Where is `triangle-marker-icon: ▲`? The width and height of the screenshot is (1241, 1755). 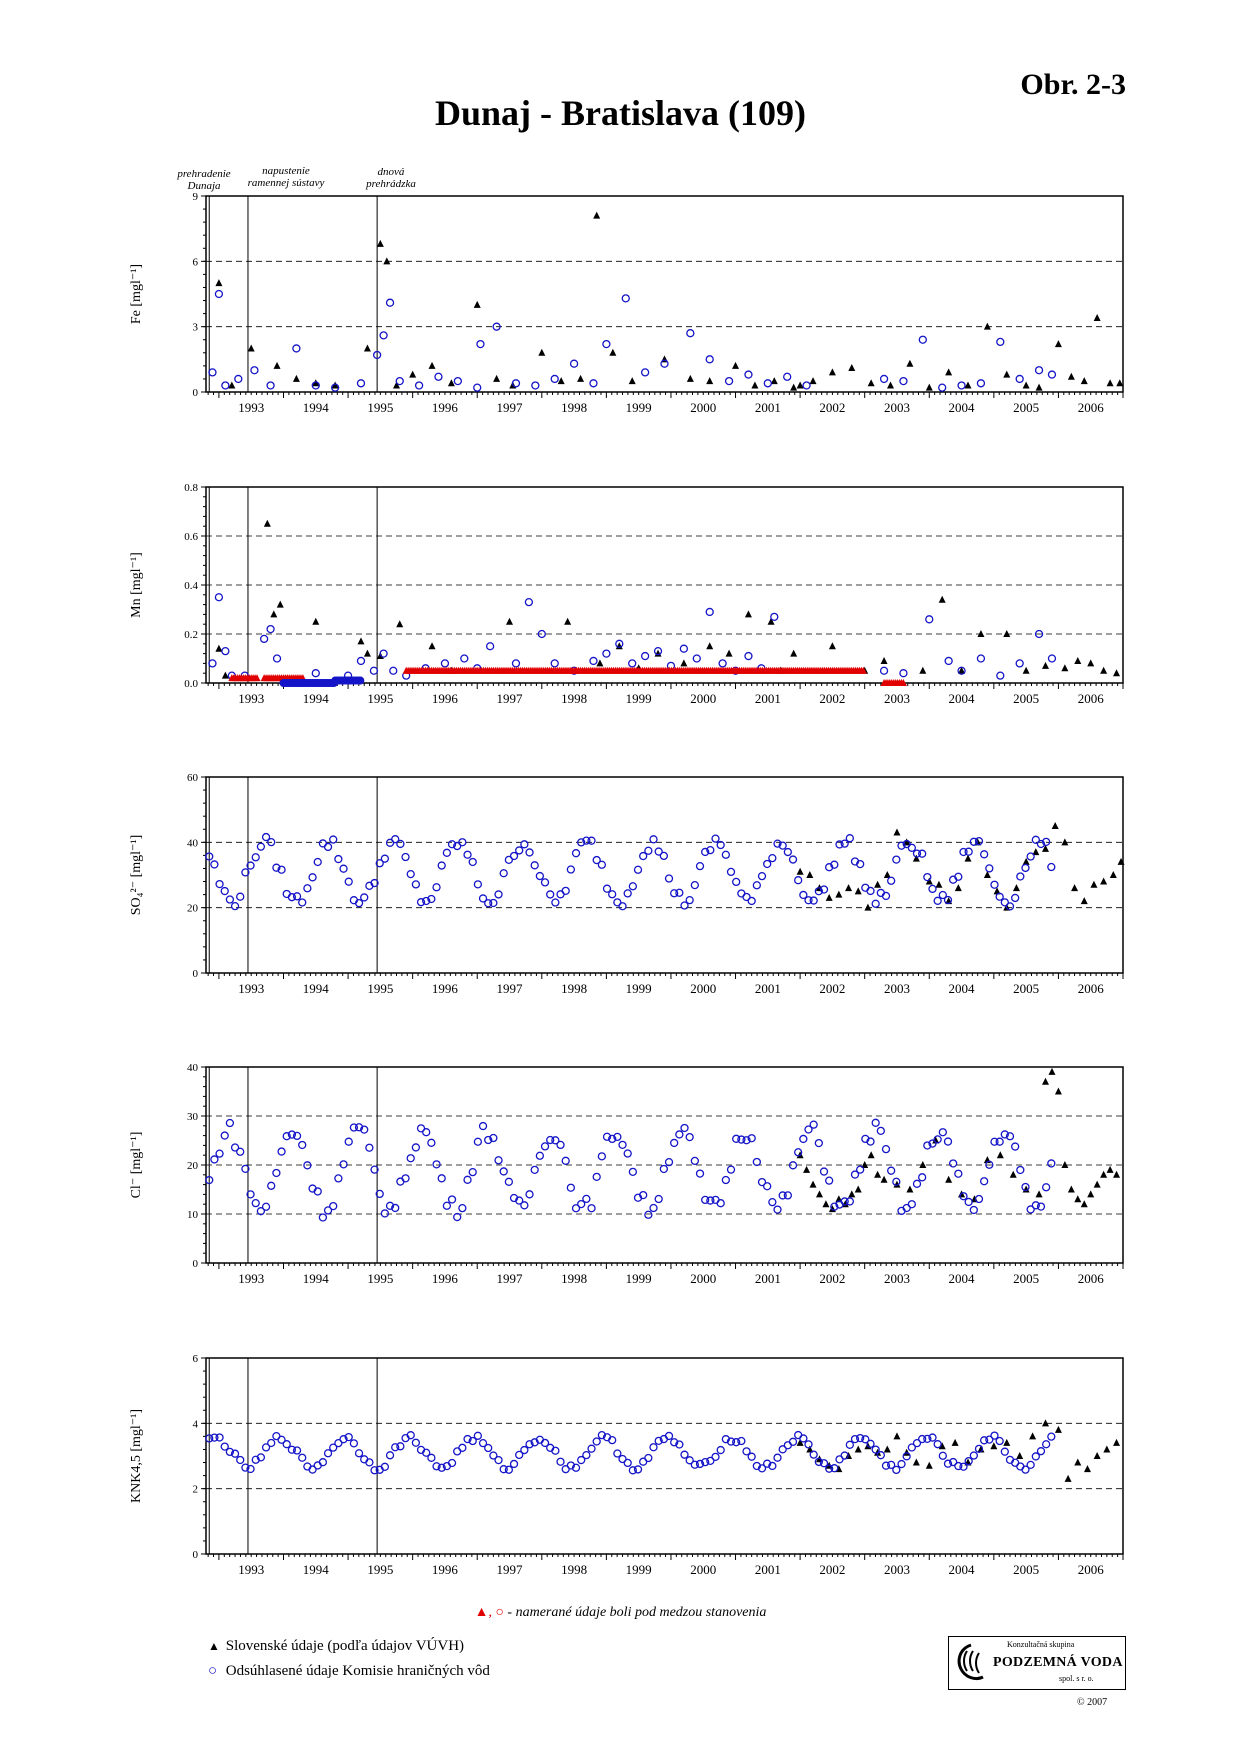 triangle-marker-icon: ▲ is located at coordinates (214, 1646).